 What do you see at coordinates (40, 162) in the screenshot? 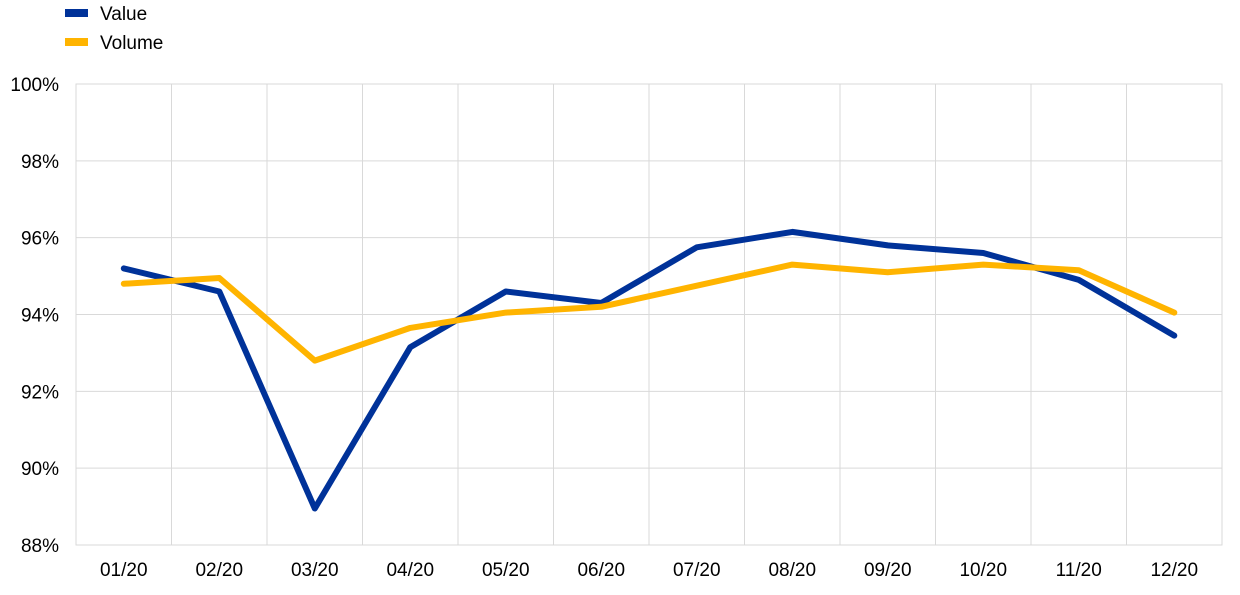
I see `y-tick-label: 98%` at bounding box center [40, 162].